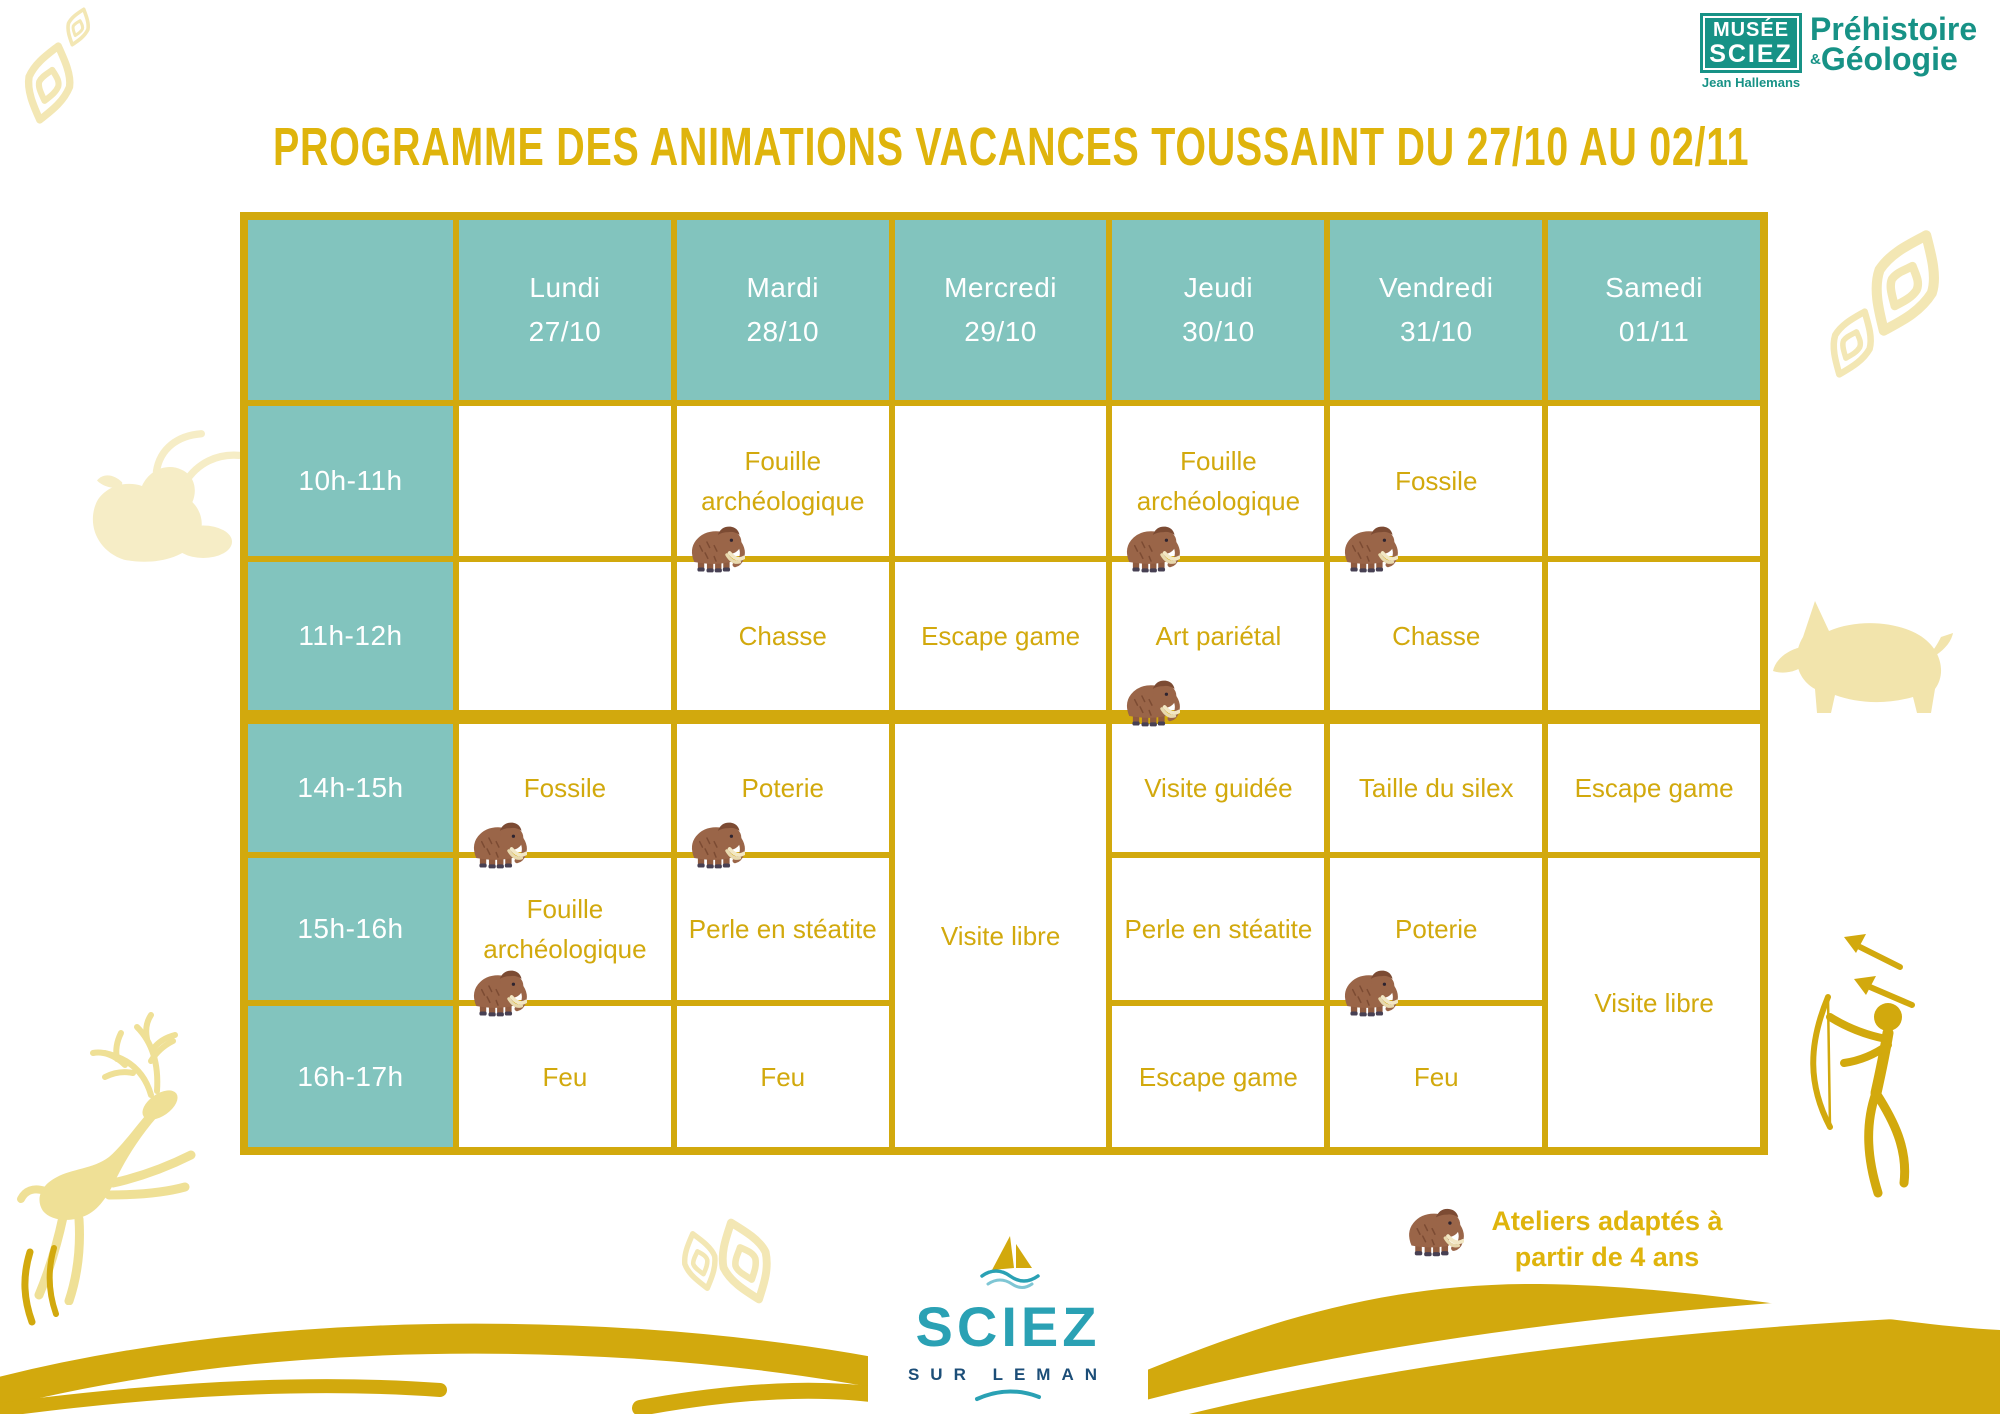 The image size is (2000, 1418). I want to click on cell-mardi-11h: Chasse, so click(782, 636).